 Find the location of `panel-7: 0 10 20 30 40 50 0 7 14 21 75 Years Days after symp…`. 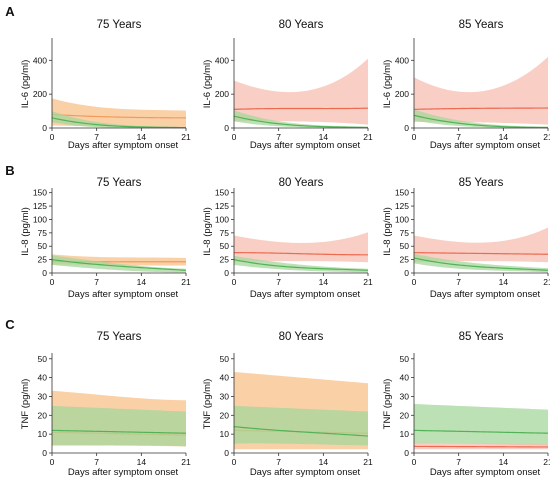

panel-7: 0 10 20 30 40 50 0 7 14 21 75 Years Days after symp… is located at coordinates (98, 397).